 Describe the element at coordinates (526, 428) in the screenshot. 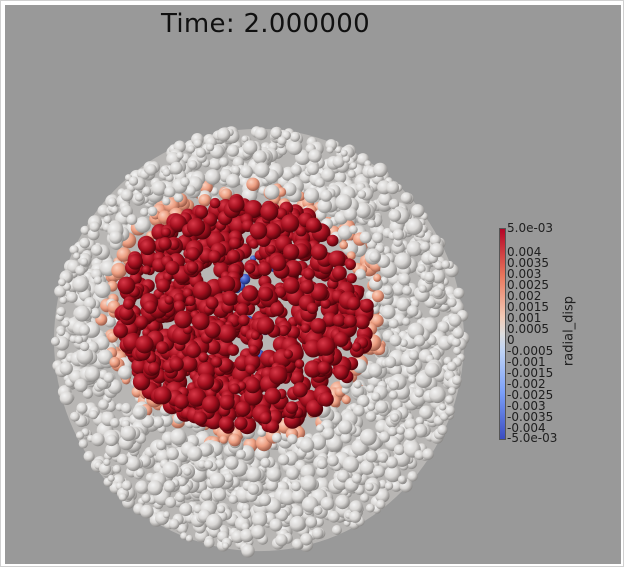

I see `colorbar-tick-label: -0.004` at that location.